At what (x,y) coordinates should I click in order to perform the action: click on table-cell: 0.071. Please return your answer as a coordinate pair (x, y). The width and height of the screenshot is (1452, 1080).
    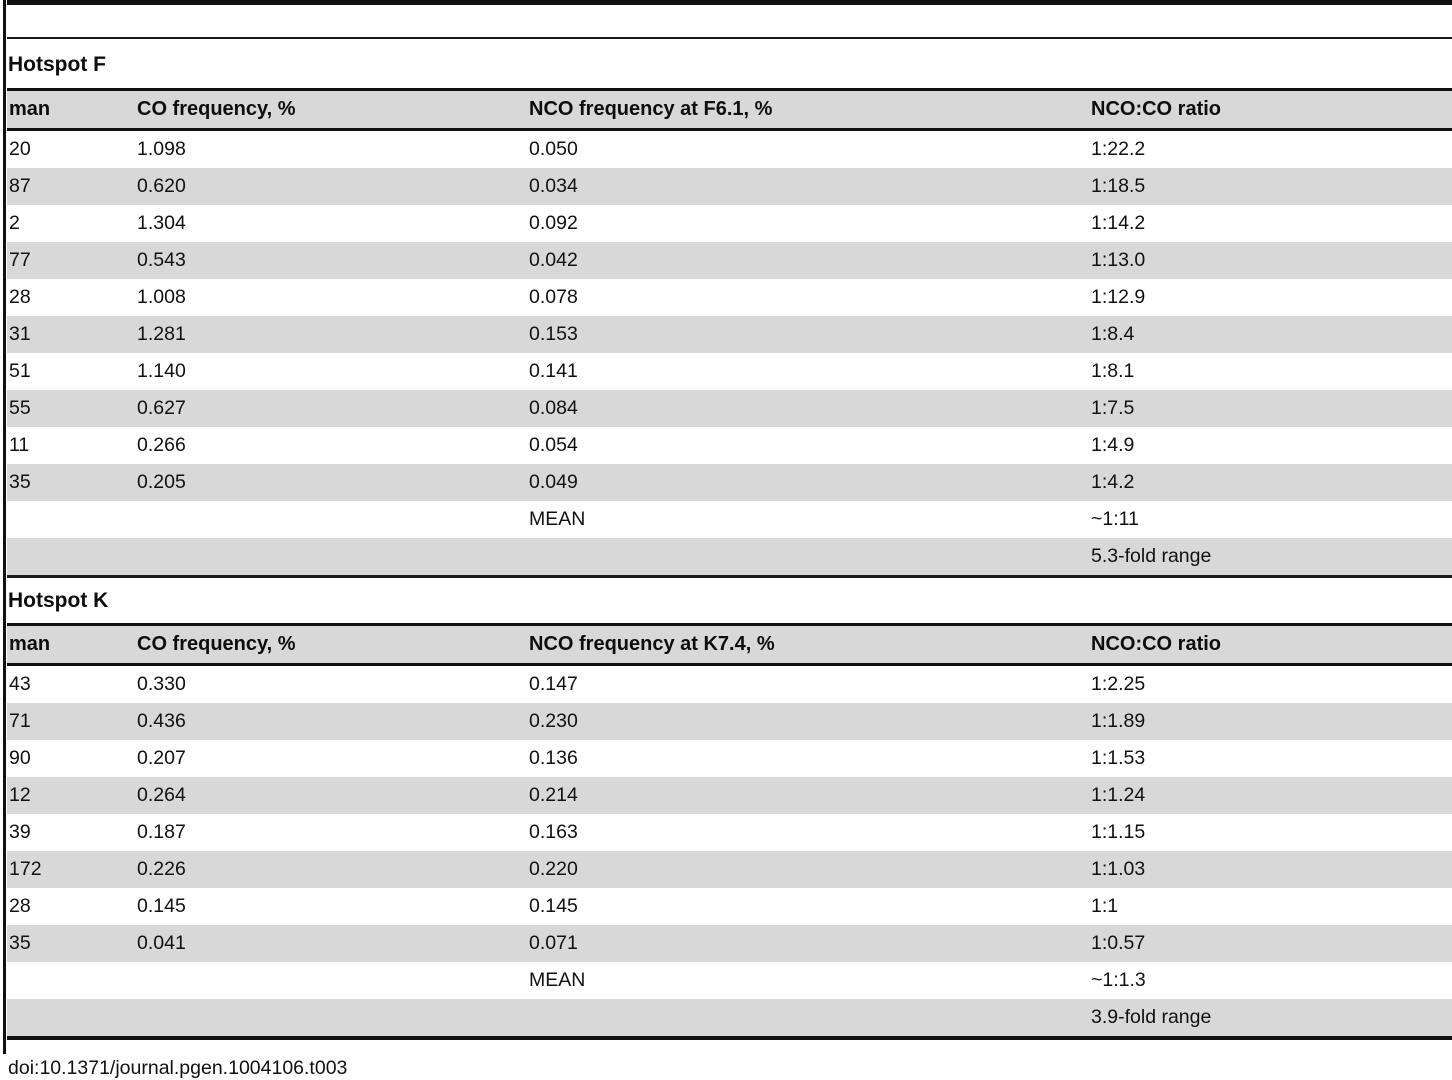
    Looking at the image, I should click on (553, 943).